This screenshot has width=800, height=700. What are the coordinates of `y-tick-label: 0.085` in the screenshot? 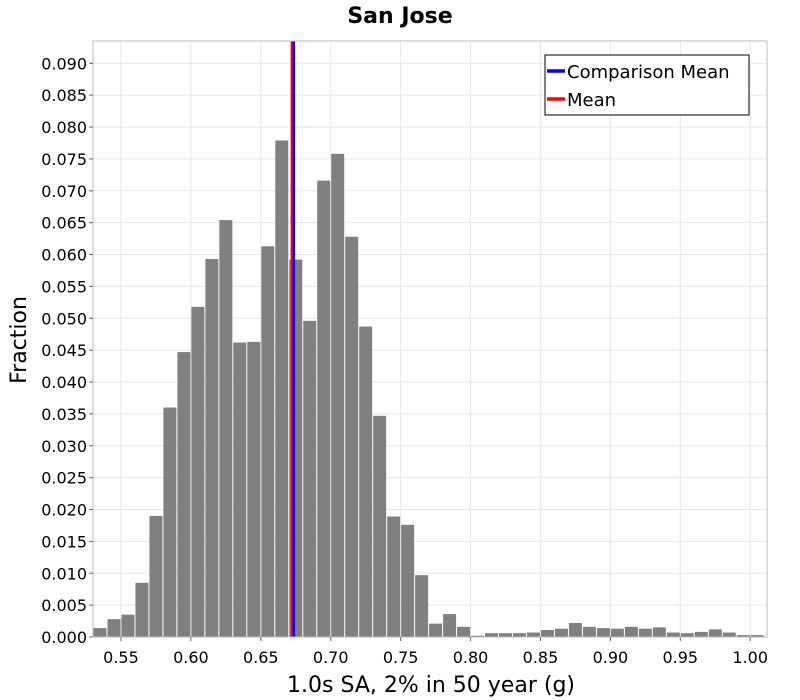 It's located at (64, 95).